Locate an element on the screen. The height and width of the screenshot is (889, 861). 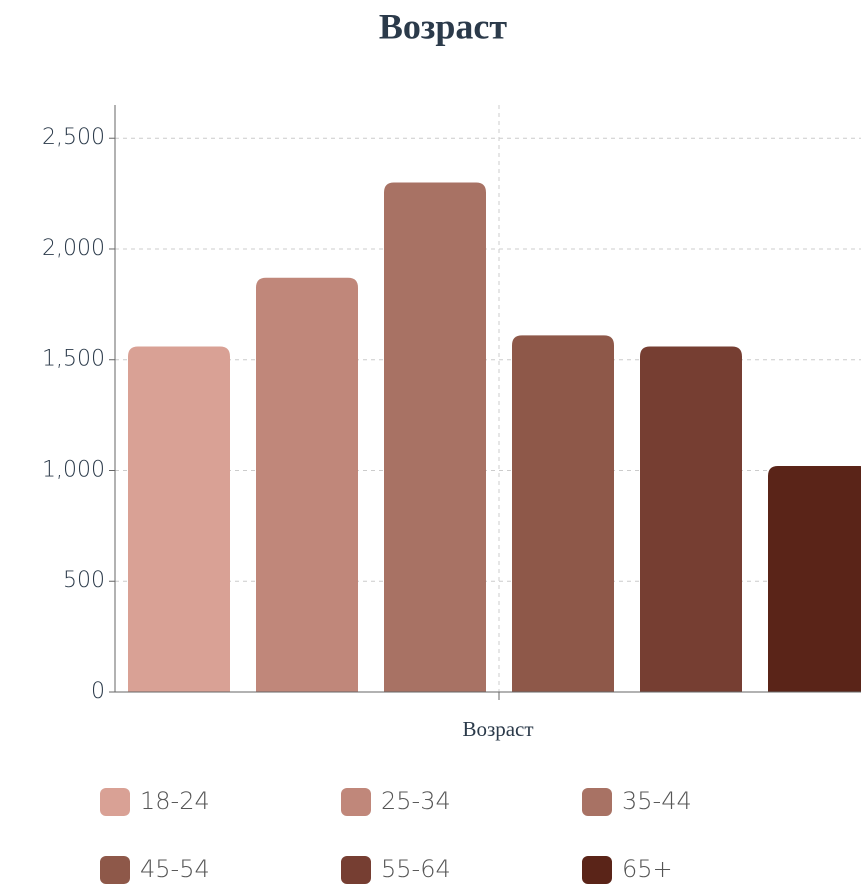
legend-label: 35-44 is located at coordinates (657, 801).